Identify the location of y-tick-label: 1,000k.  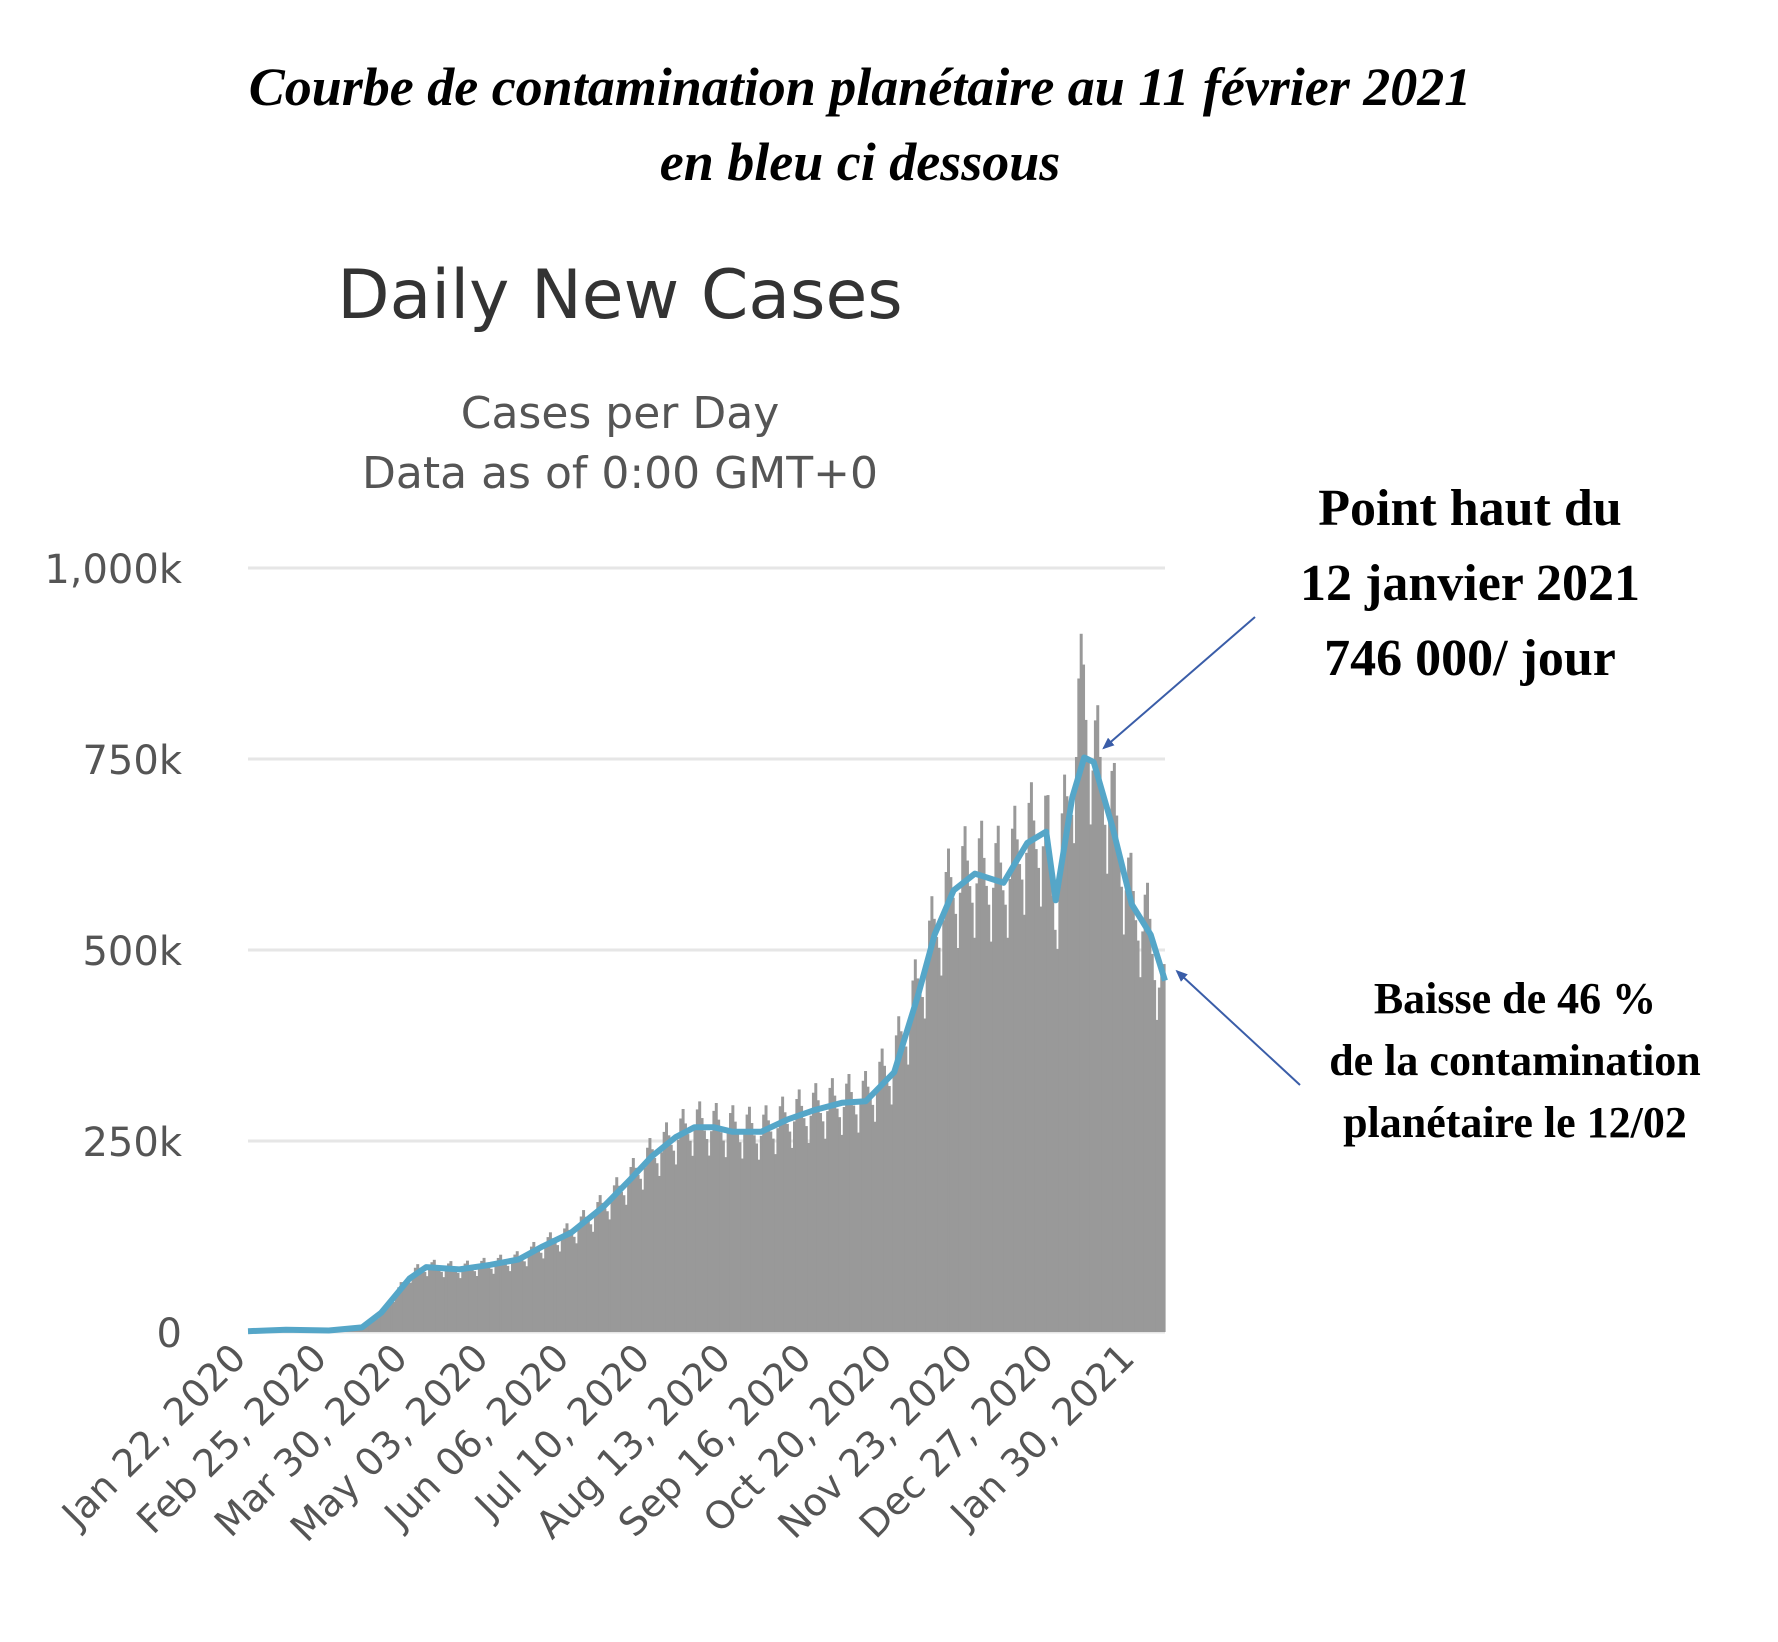
(113, 570).